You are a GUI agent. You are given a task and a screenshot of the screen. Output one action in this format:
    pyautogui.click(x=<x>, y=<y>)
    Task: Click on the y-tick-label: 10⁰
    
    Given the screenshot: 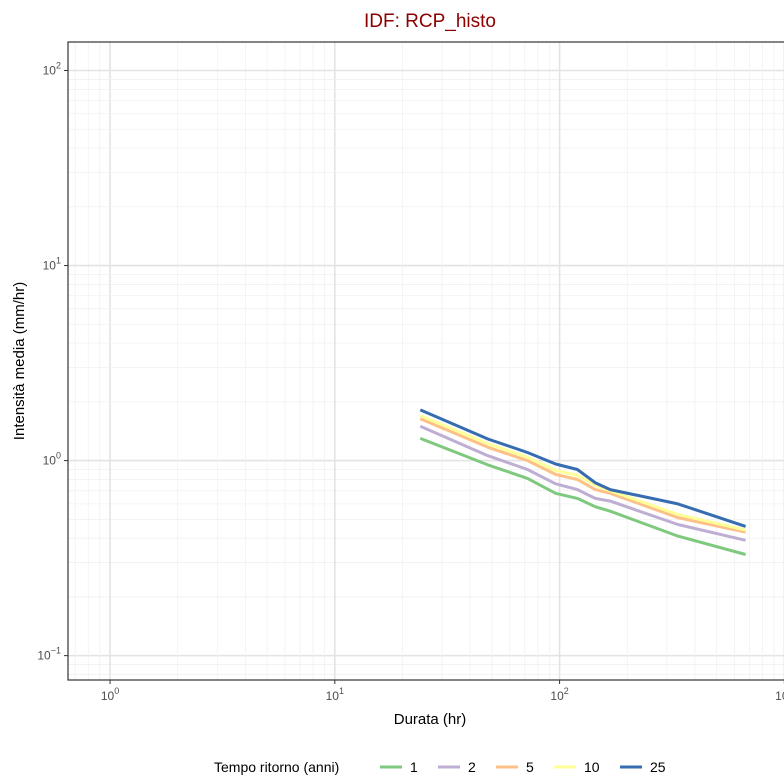 What is the action you would take?
    pyautogui.click(x=52, y=459)
    